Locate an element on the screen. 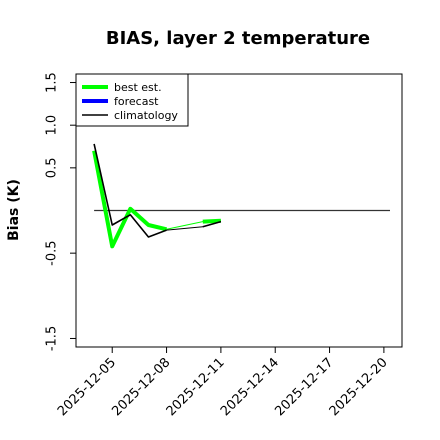 Image resolution: width=440 pixels, height=440 pixels. y-tick-label: 1.0 is located at coordinates (52, 125).